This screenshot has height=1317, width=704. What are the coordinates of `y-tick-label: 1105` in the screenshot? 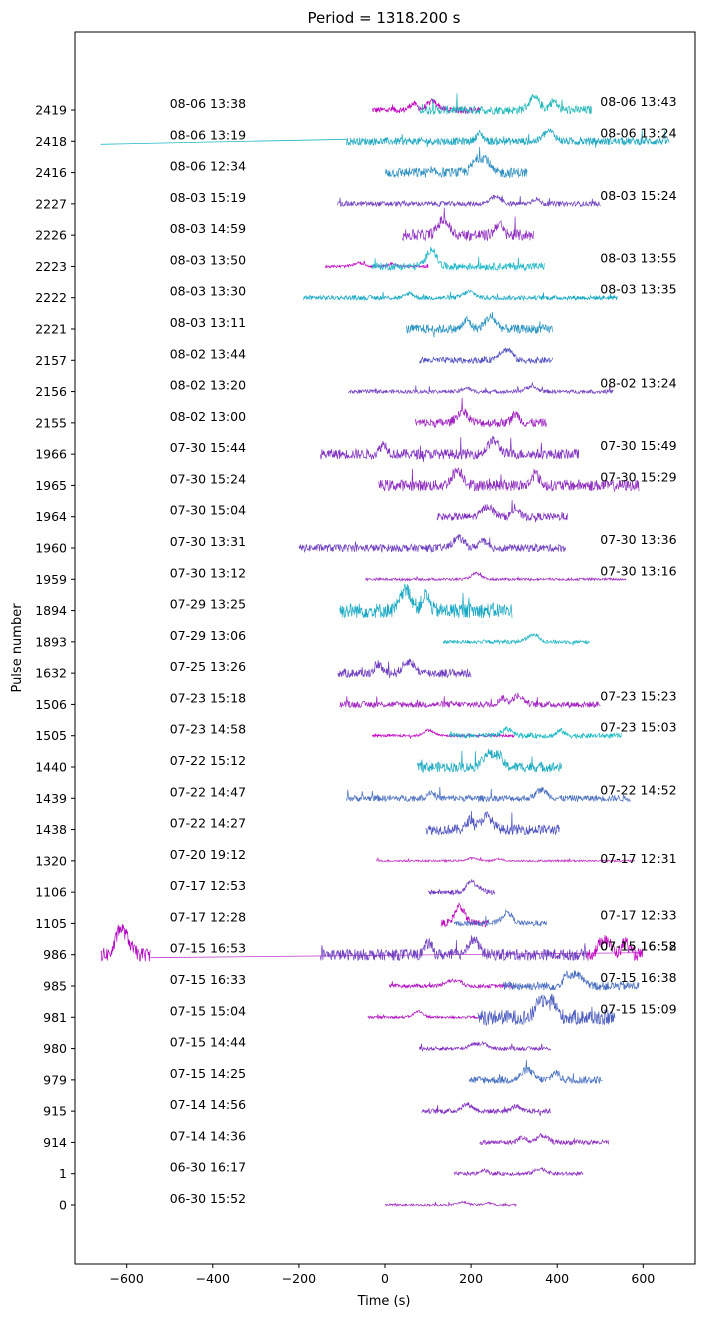 It's located at (51, 923).